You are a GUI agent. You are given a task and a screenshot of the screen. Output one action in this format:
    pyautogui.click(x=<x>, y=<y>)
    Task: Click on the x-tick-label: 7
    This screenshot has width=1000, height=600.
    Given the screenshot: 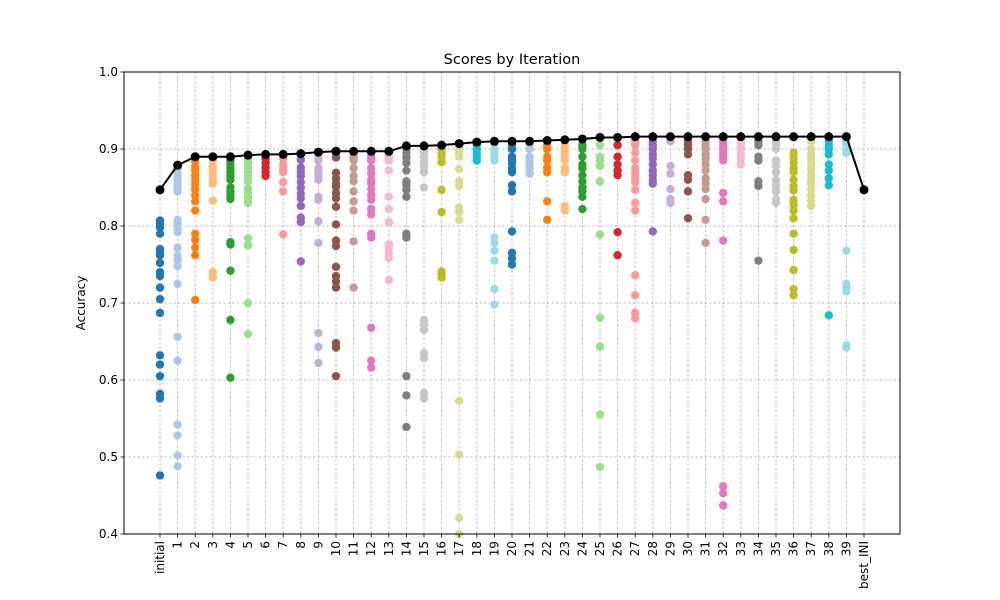 What is the action you would take?
    pyautogui.click(x=283, y=545)
    